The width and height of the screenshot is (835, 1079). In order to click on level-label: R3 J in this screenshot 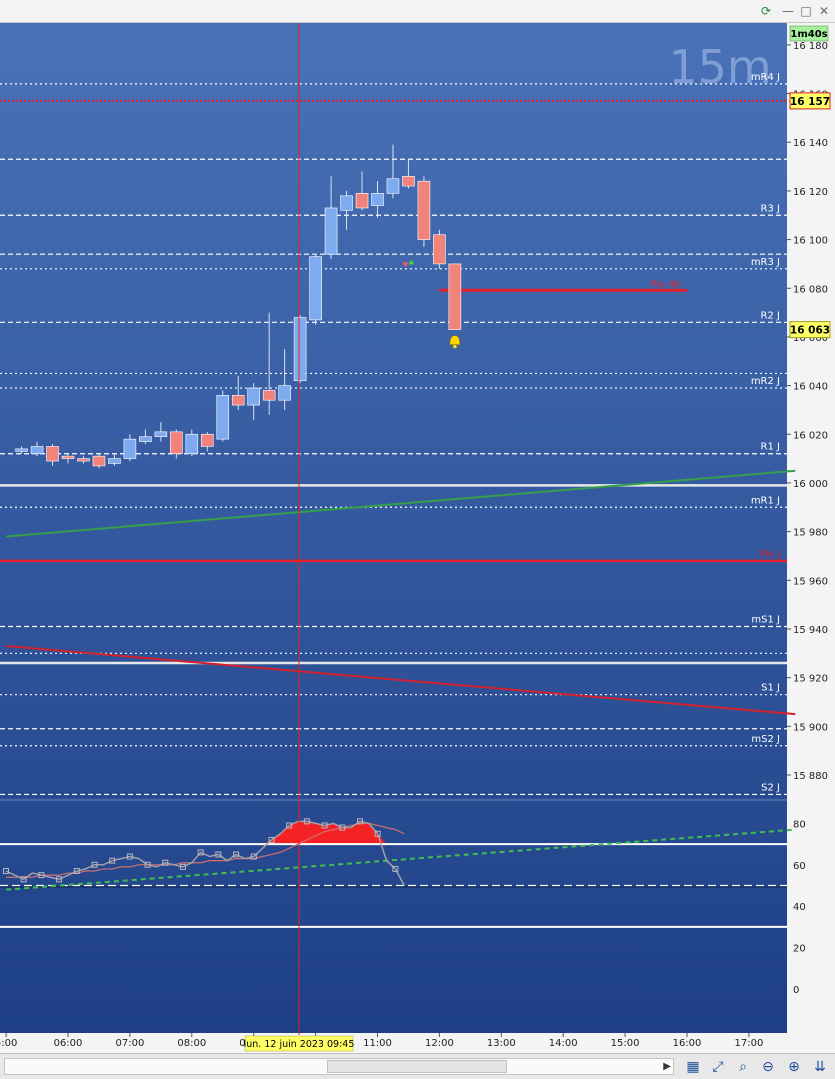, I will do `click(770, 208)`.